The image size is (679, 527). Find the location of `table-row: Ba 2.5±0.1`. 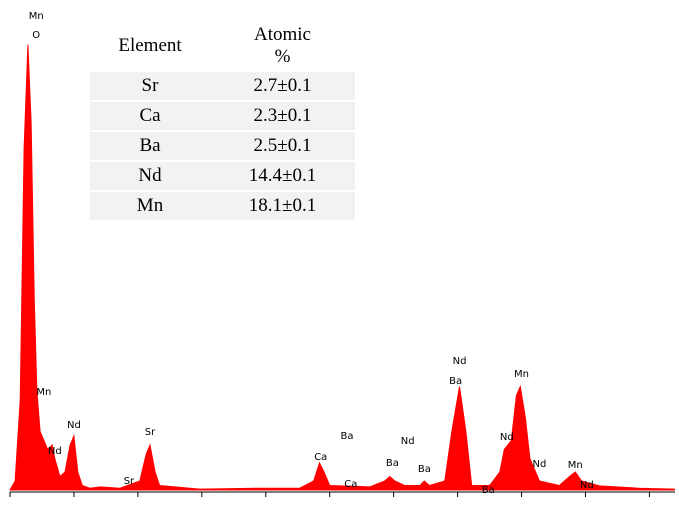

table-row: Ba 2.5±0.1 is located at coordinates (222, 146).